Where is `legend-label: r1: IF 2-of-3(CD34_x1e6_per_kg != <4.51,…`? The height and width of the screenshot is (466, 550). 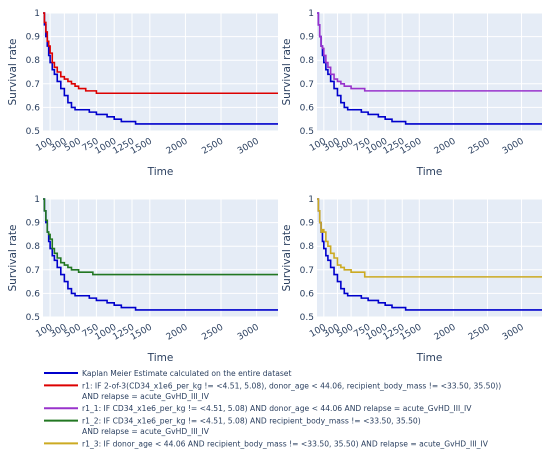
legend-label: r1: IF 2-of-3(CD34_x1e6_per_kg != <4.51,… is located at coordinates (291, 385).